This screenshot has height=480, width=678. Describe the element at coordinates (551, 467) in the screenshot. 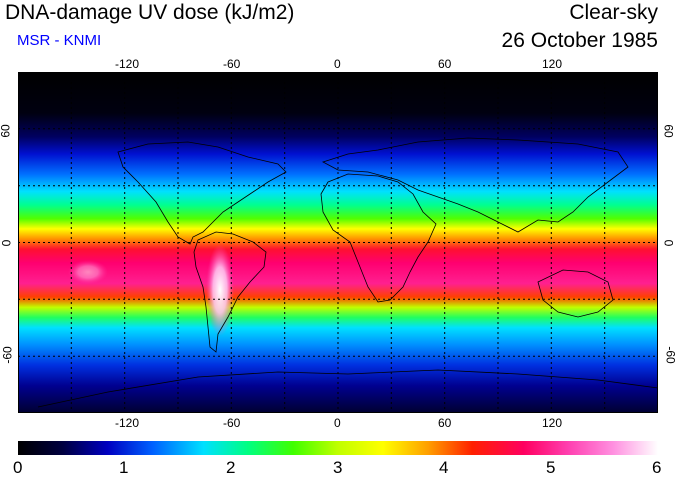

I see `colorbar-label: 5` at that location.